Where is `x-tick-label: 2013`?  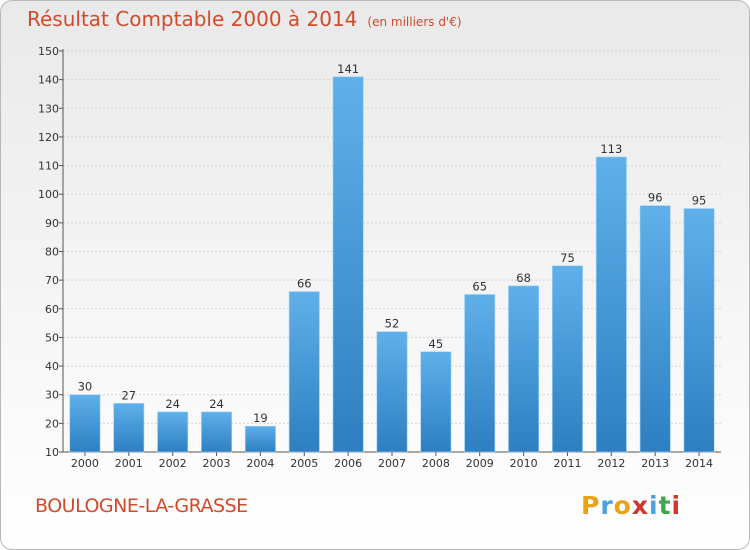 x-tick-label: 2013 is located at coordinates (655, 463).